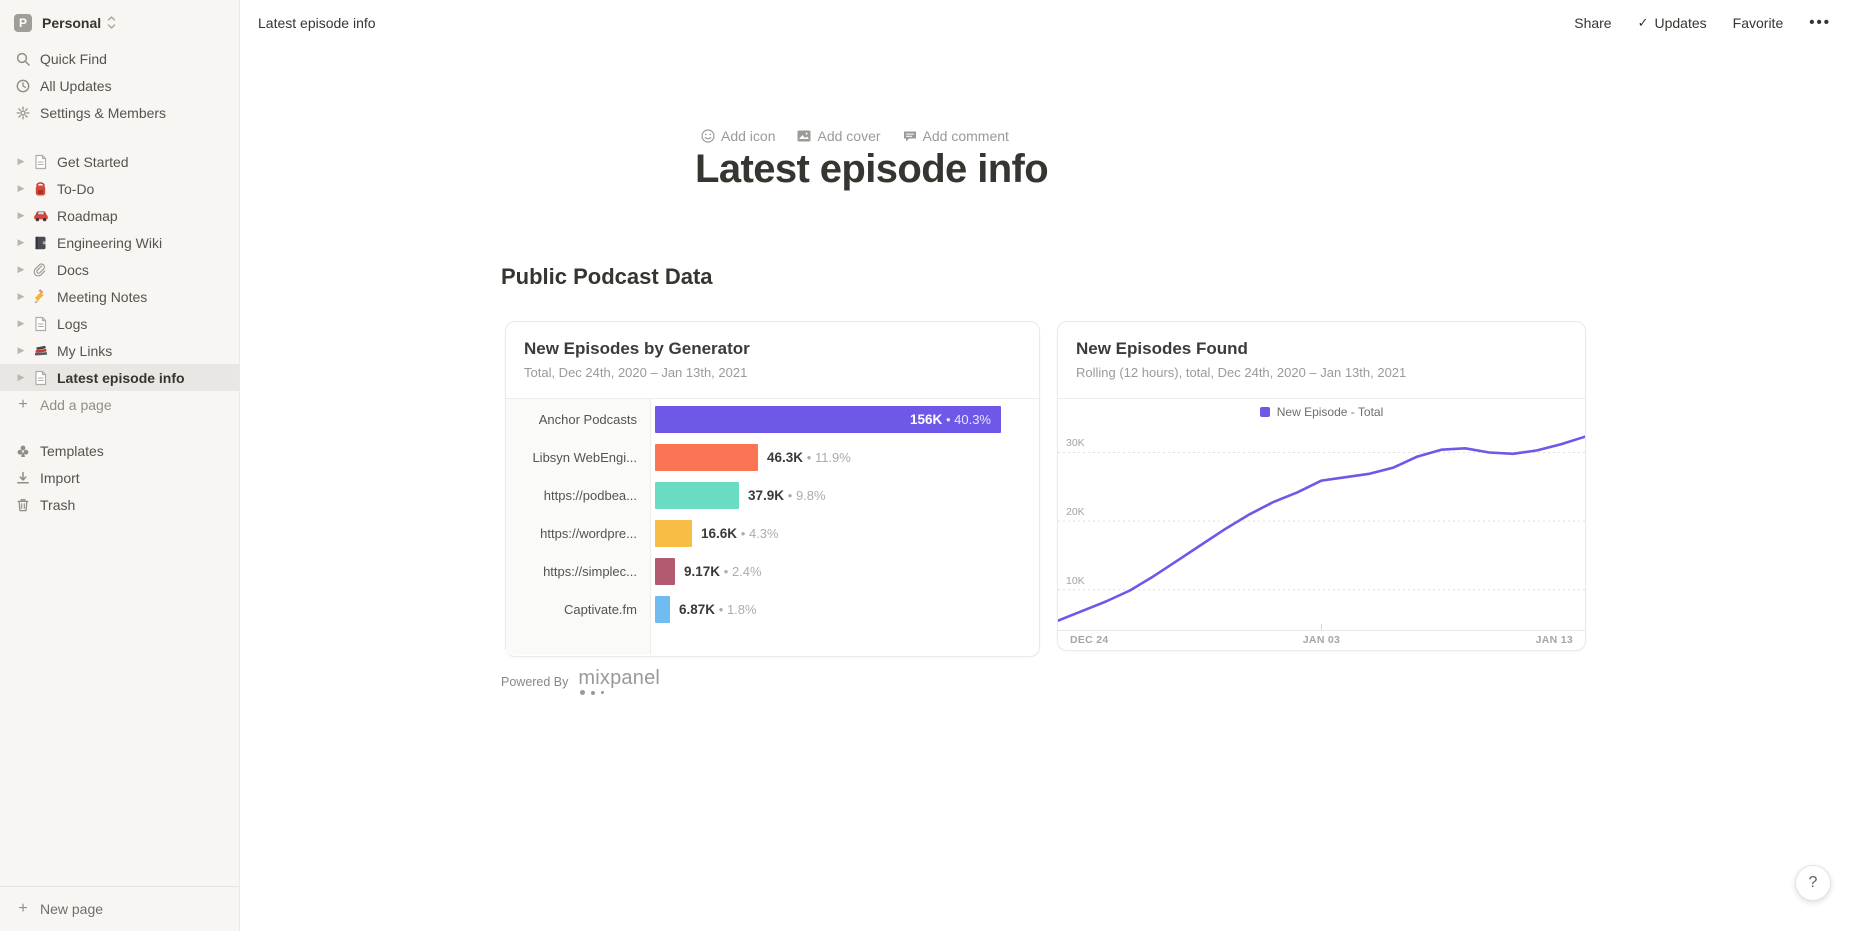 This screenshot has width=1863, height=931. Describe the element at coordinates (1758, 22) in the screenshot. I see `favorite-button: Favorite` at that location.